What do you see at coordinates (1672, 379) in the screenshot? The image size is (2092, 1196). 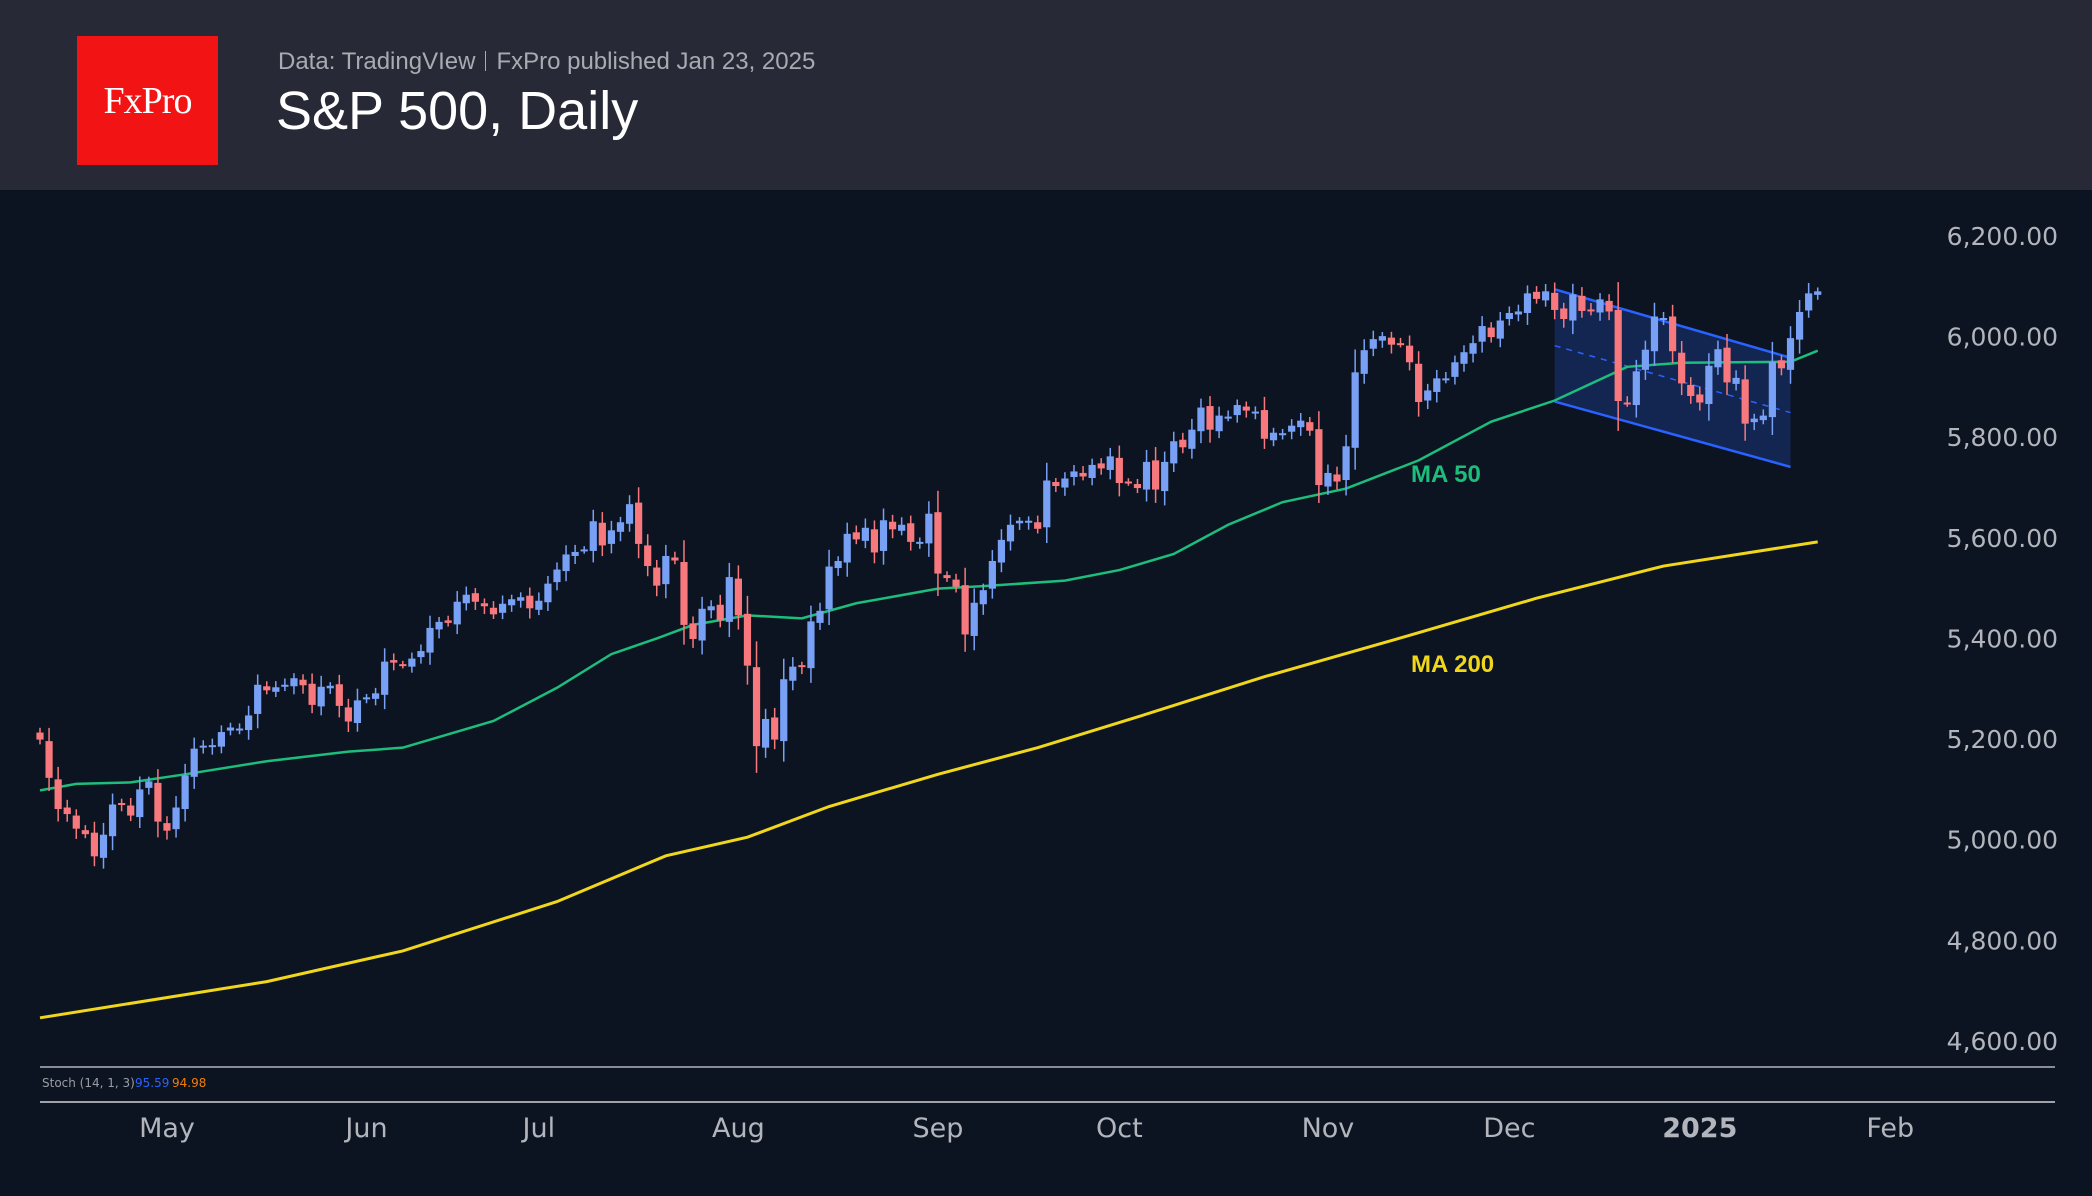 I see `channel-middle-line` at bounding box center [1672, 379].